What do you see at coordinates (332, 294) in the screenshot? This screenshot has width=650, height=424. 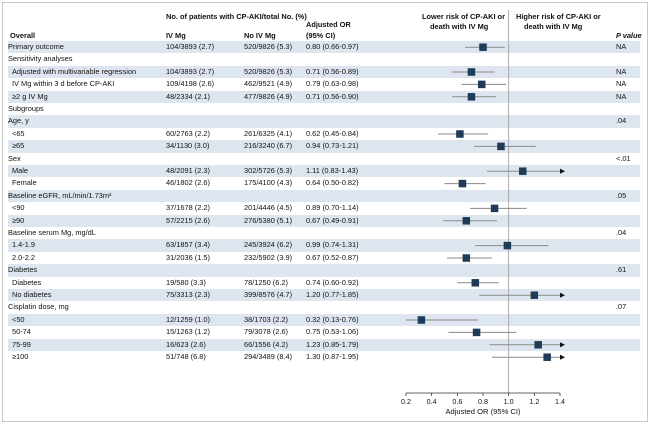 I see `row-adjusted-or: 1.20 (0.77-1.85)` at bounding box center [332, 294].